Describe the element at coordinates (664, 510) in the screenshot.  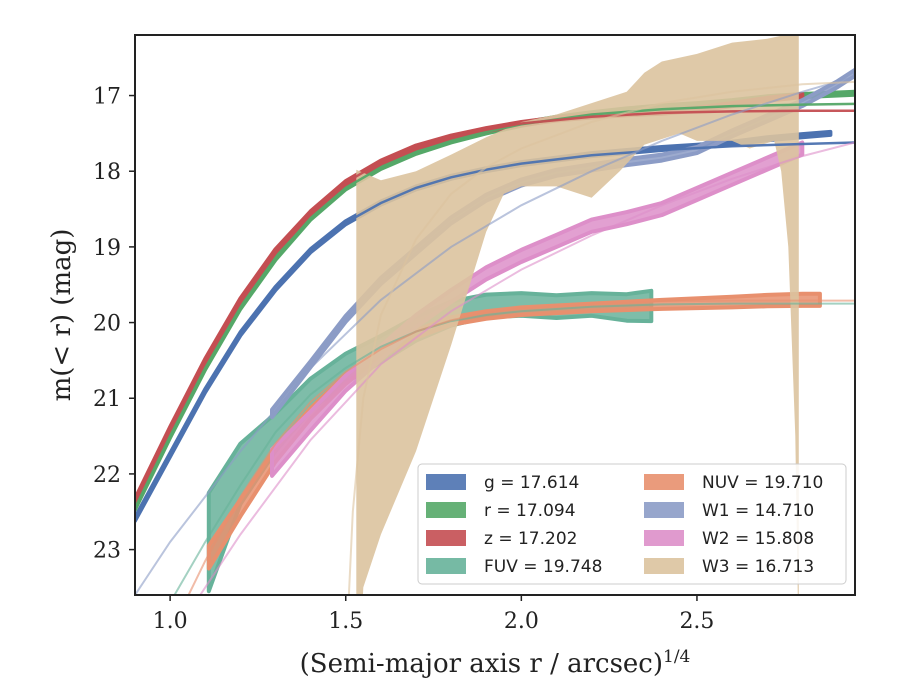
I see `legend-swatch-W1` at that location.